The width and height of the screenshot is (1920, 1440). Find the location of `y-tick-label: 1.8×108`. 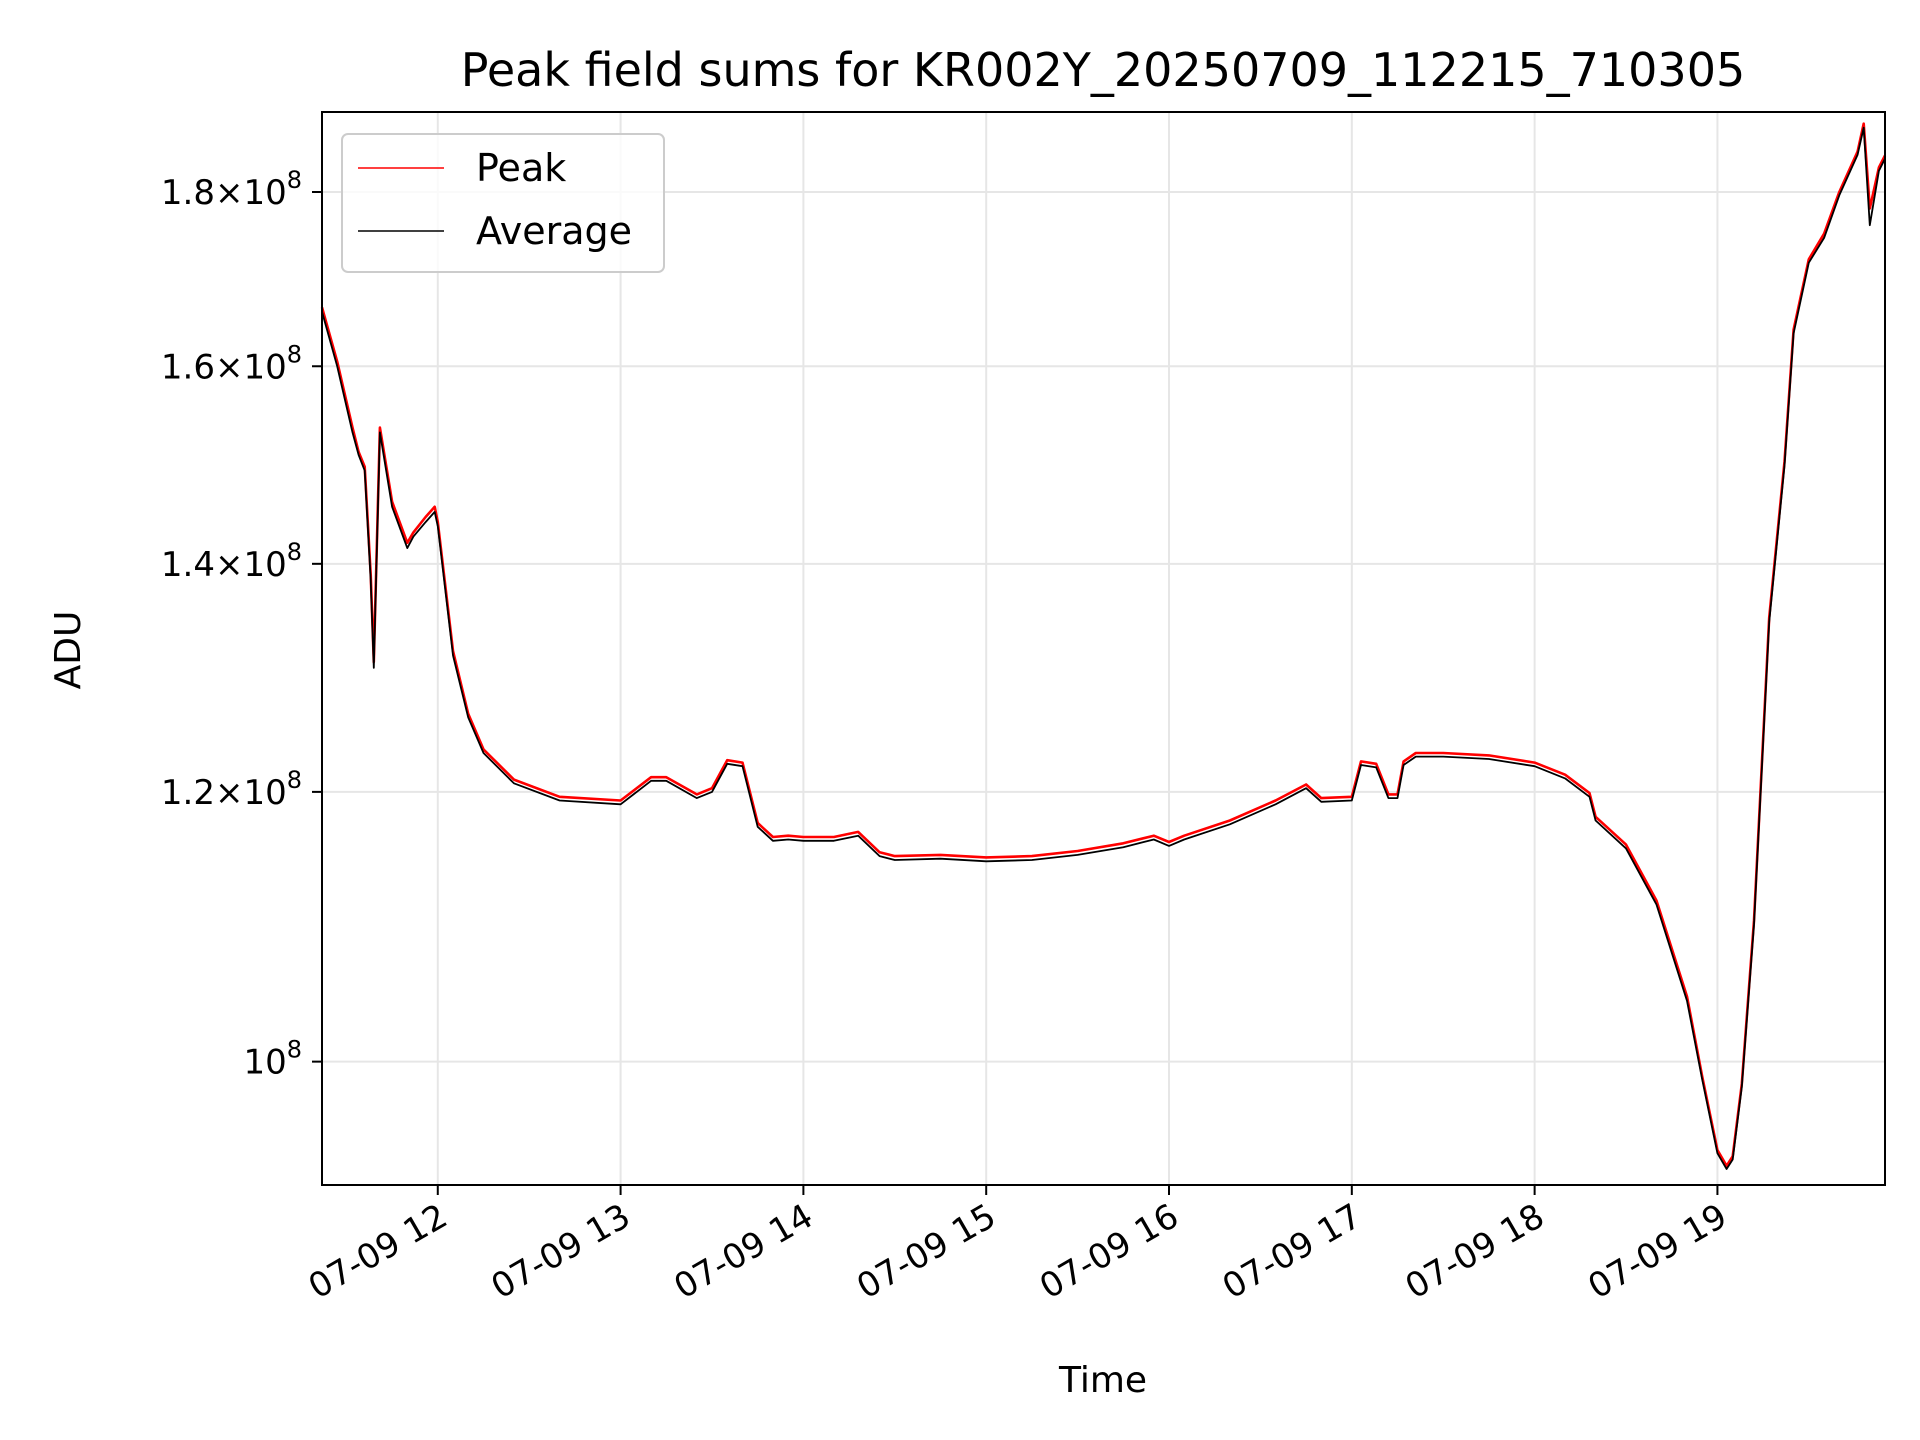

y-tick-label: 1.8×108 is located at coordinates (231, 189).